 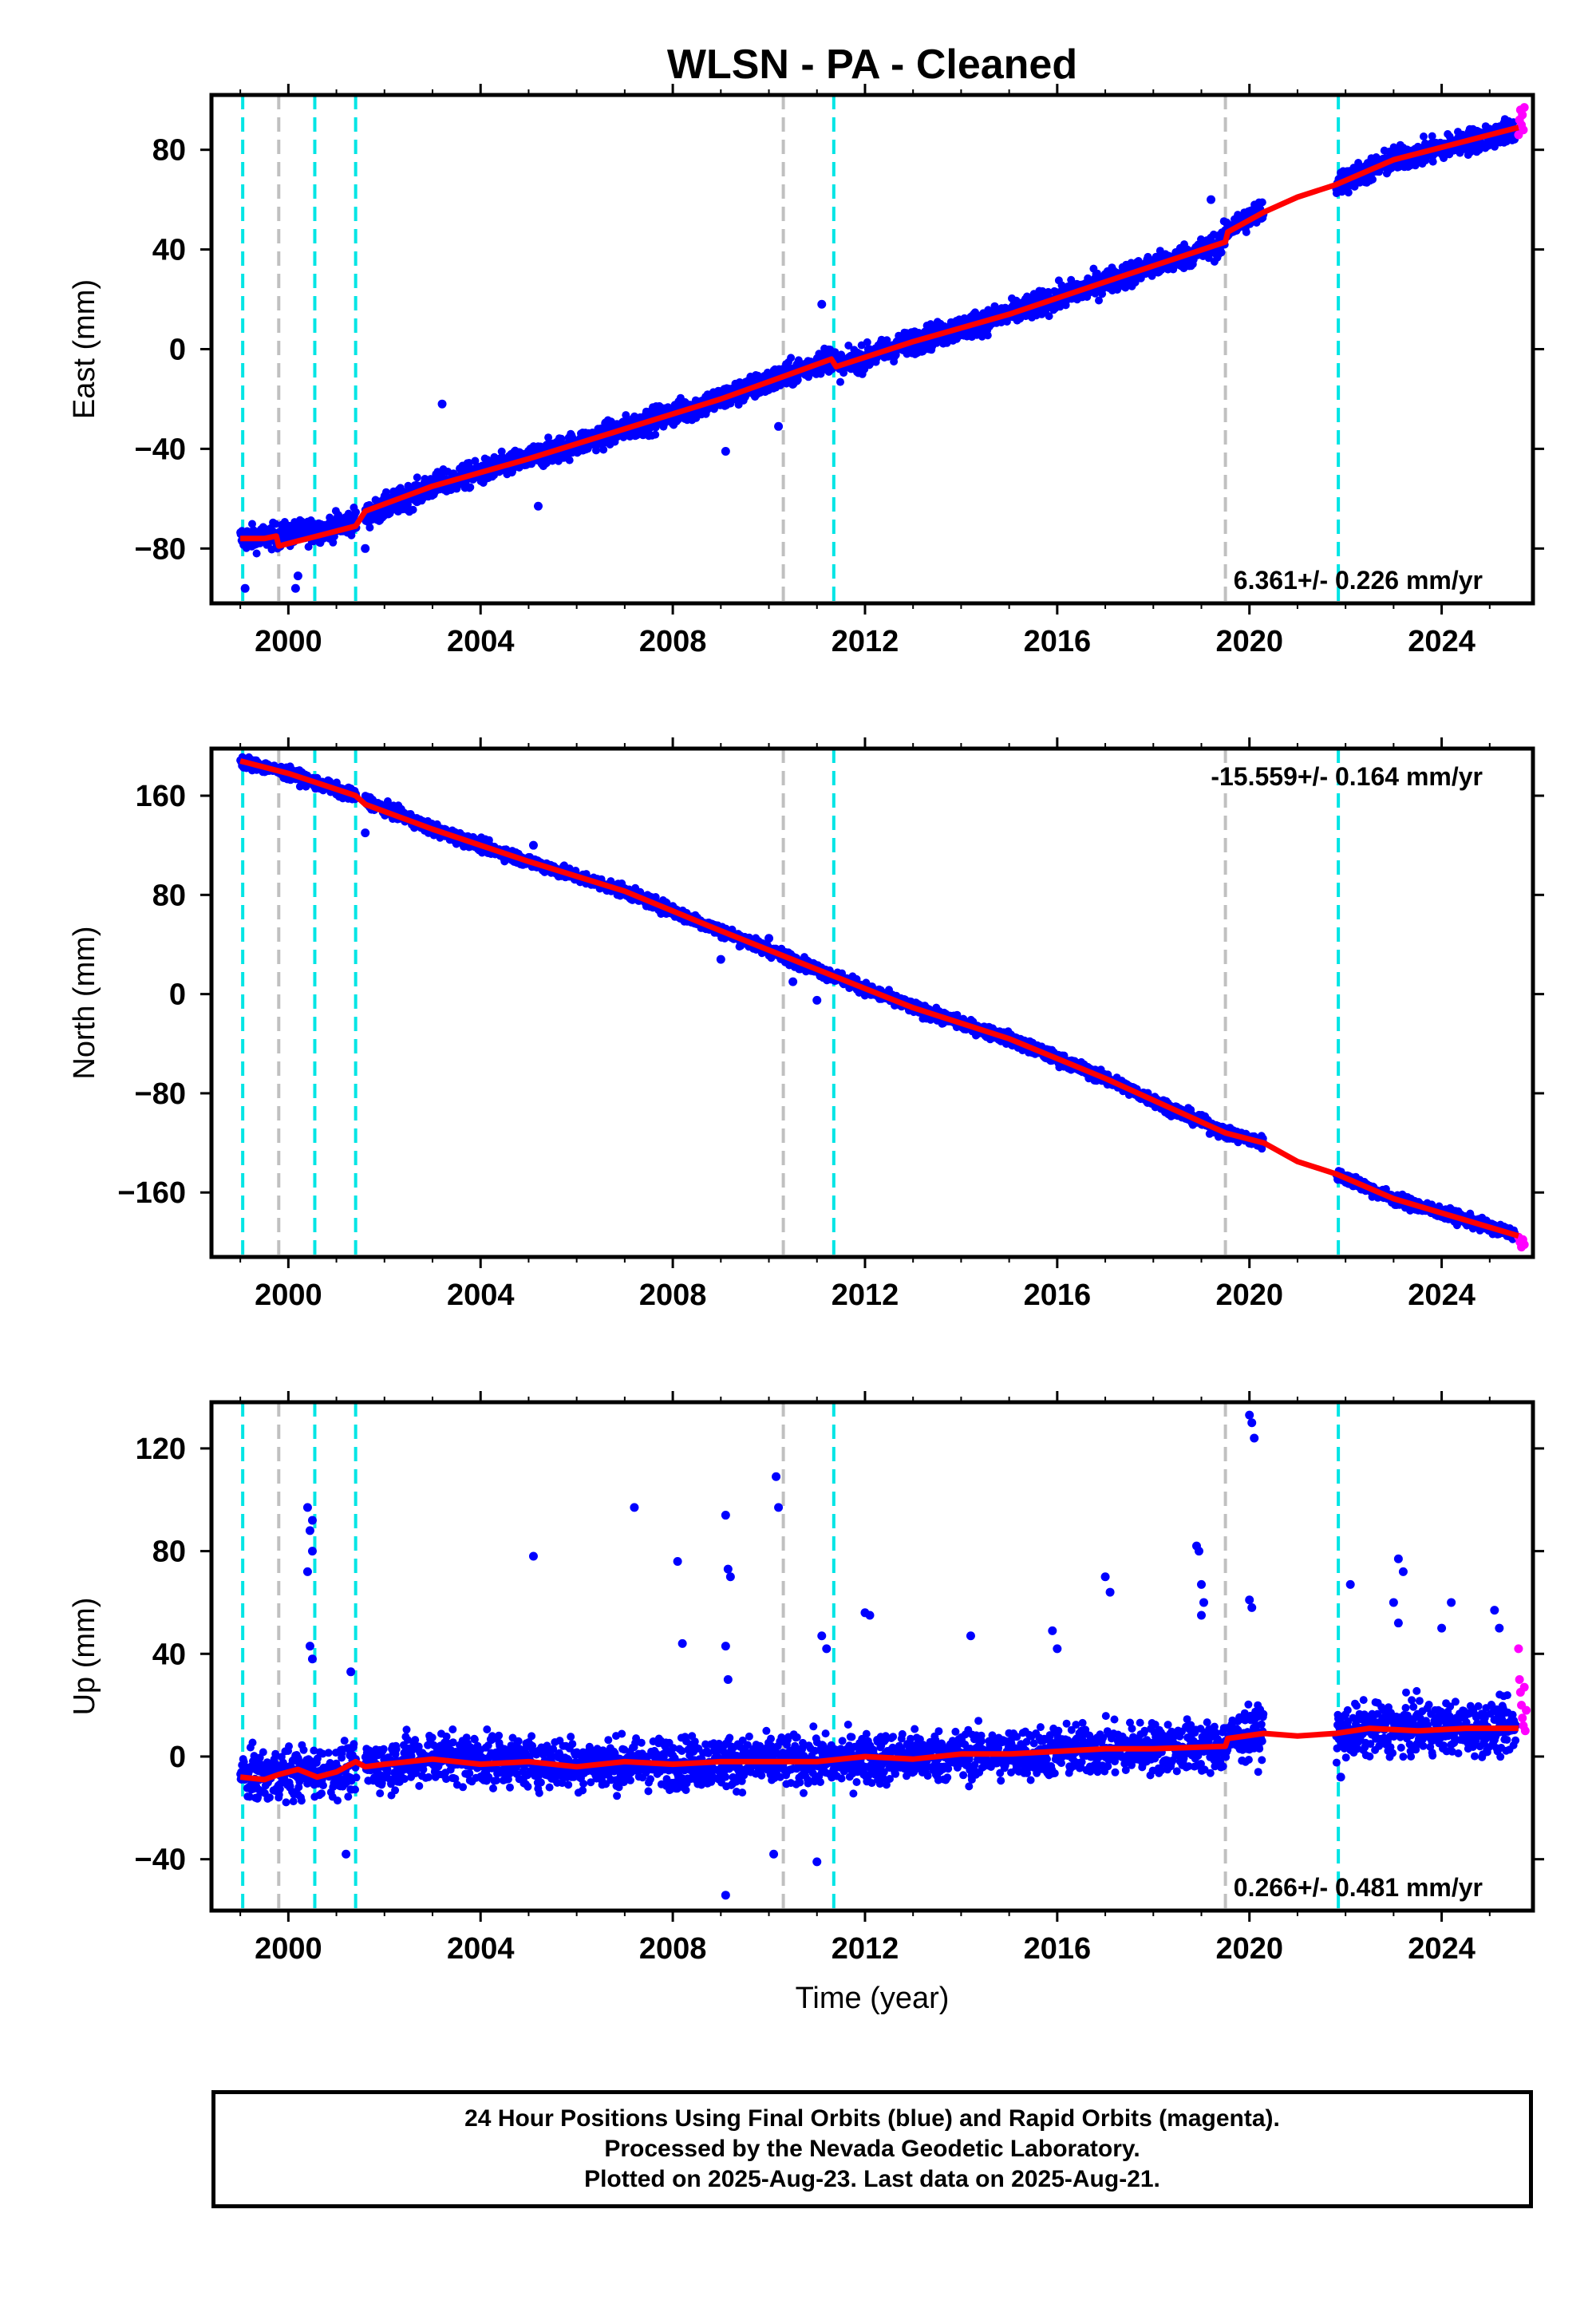 What do you see at coordinates (288, 641) in the screenshot?
I see `x-tick-label: 2000` at bounding box center [288, 641].